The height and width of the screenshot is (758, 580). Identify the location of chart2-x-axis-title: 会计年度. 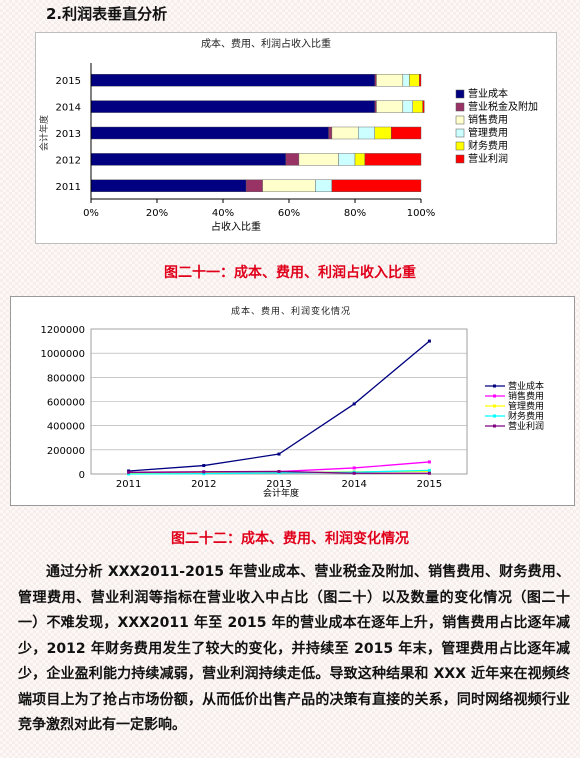
(281, 493).